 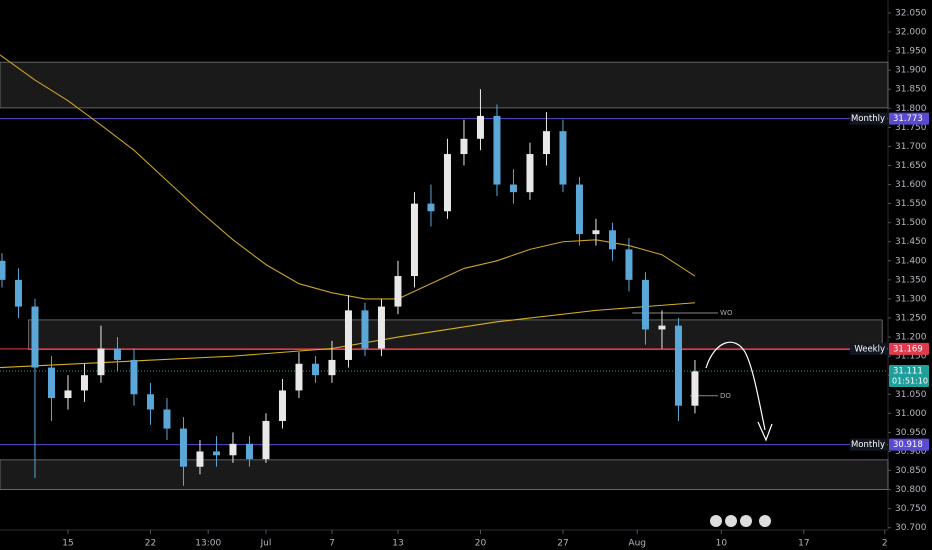 I want to click on toolbar-icons, so click(x=740, y=521).